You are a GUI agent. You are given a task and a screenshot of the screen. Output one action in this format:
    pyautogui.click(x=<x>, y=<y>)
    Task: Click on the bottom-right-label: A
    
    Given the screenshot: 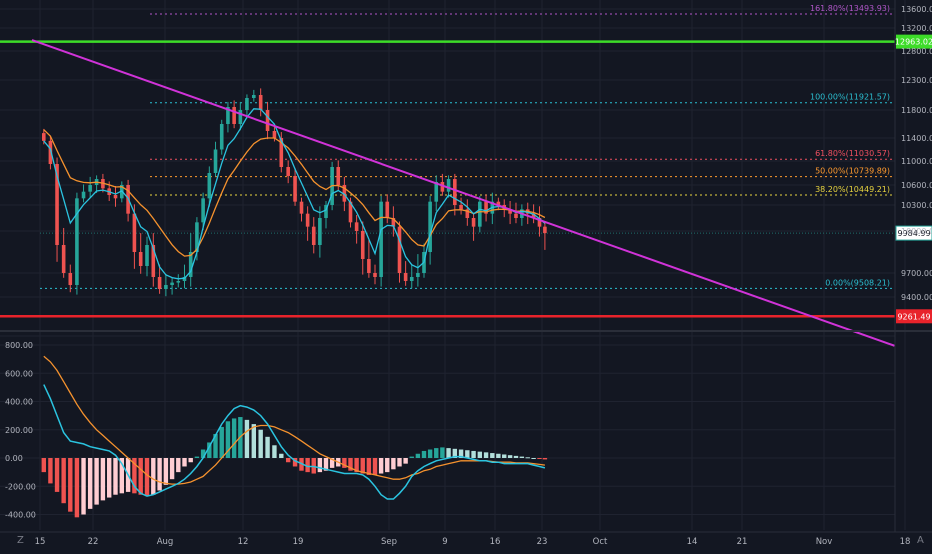 What is the action you would take?
    pyautogui.click(x=920, y=540)
    